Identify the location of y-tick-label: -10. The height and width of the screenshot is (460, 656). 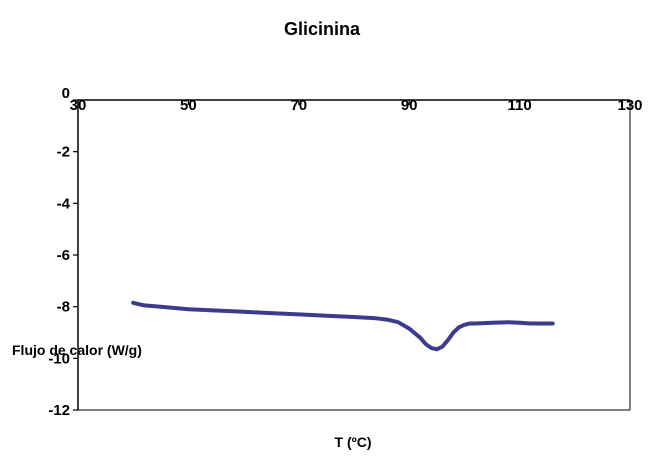
(59, 358).